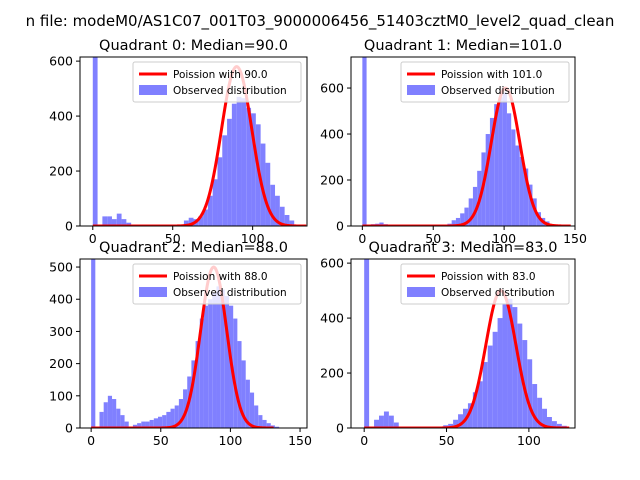 The image size is (640, 480). I want to click on quadrant-3-y-tick-label: 400, so click(332, 318).